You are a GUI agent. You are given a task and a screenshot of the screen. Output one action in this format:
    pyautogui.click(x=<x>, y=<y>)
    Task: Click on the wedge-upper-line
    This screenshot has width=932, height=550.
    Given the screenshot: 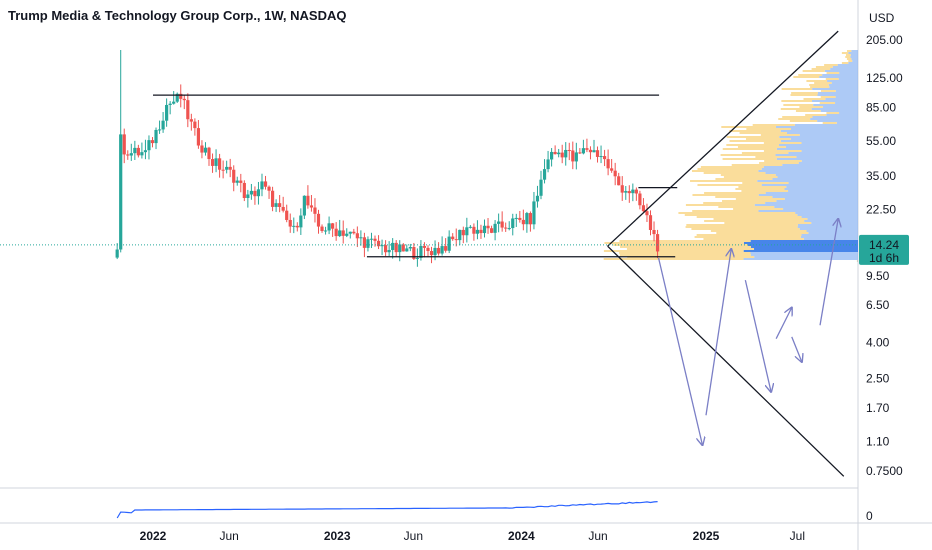 What is the action you would take?
    pyautogui.click(x=723, y=138)
    